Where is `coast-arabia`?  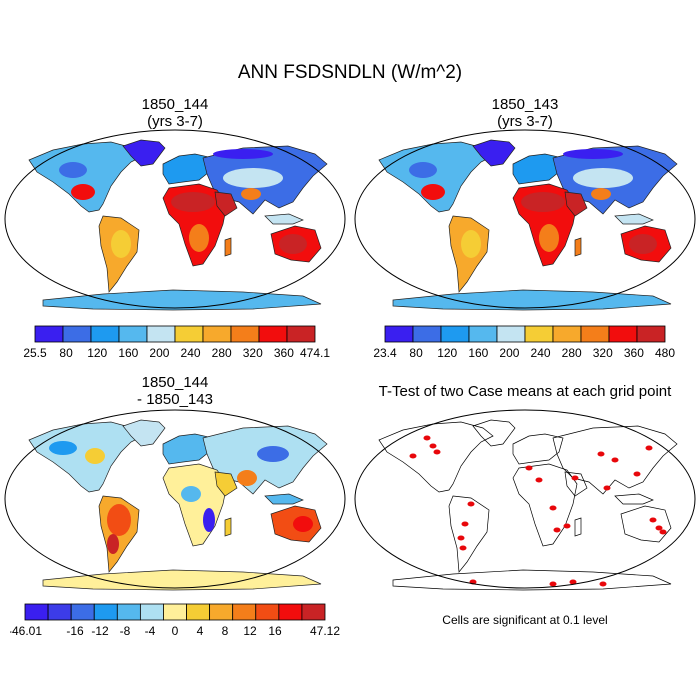
coast-arabia is located at coordinates (576, 484).